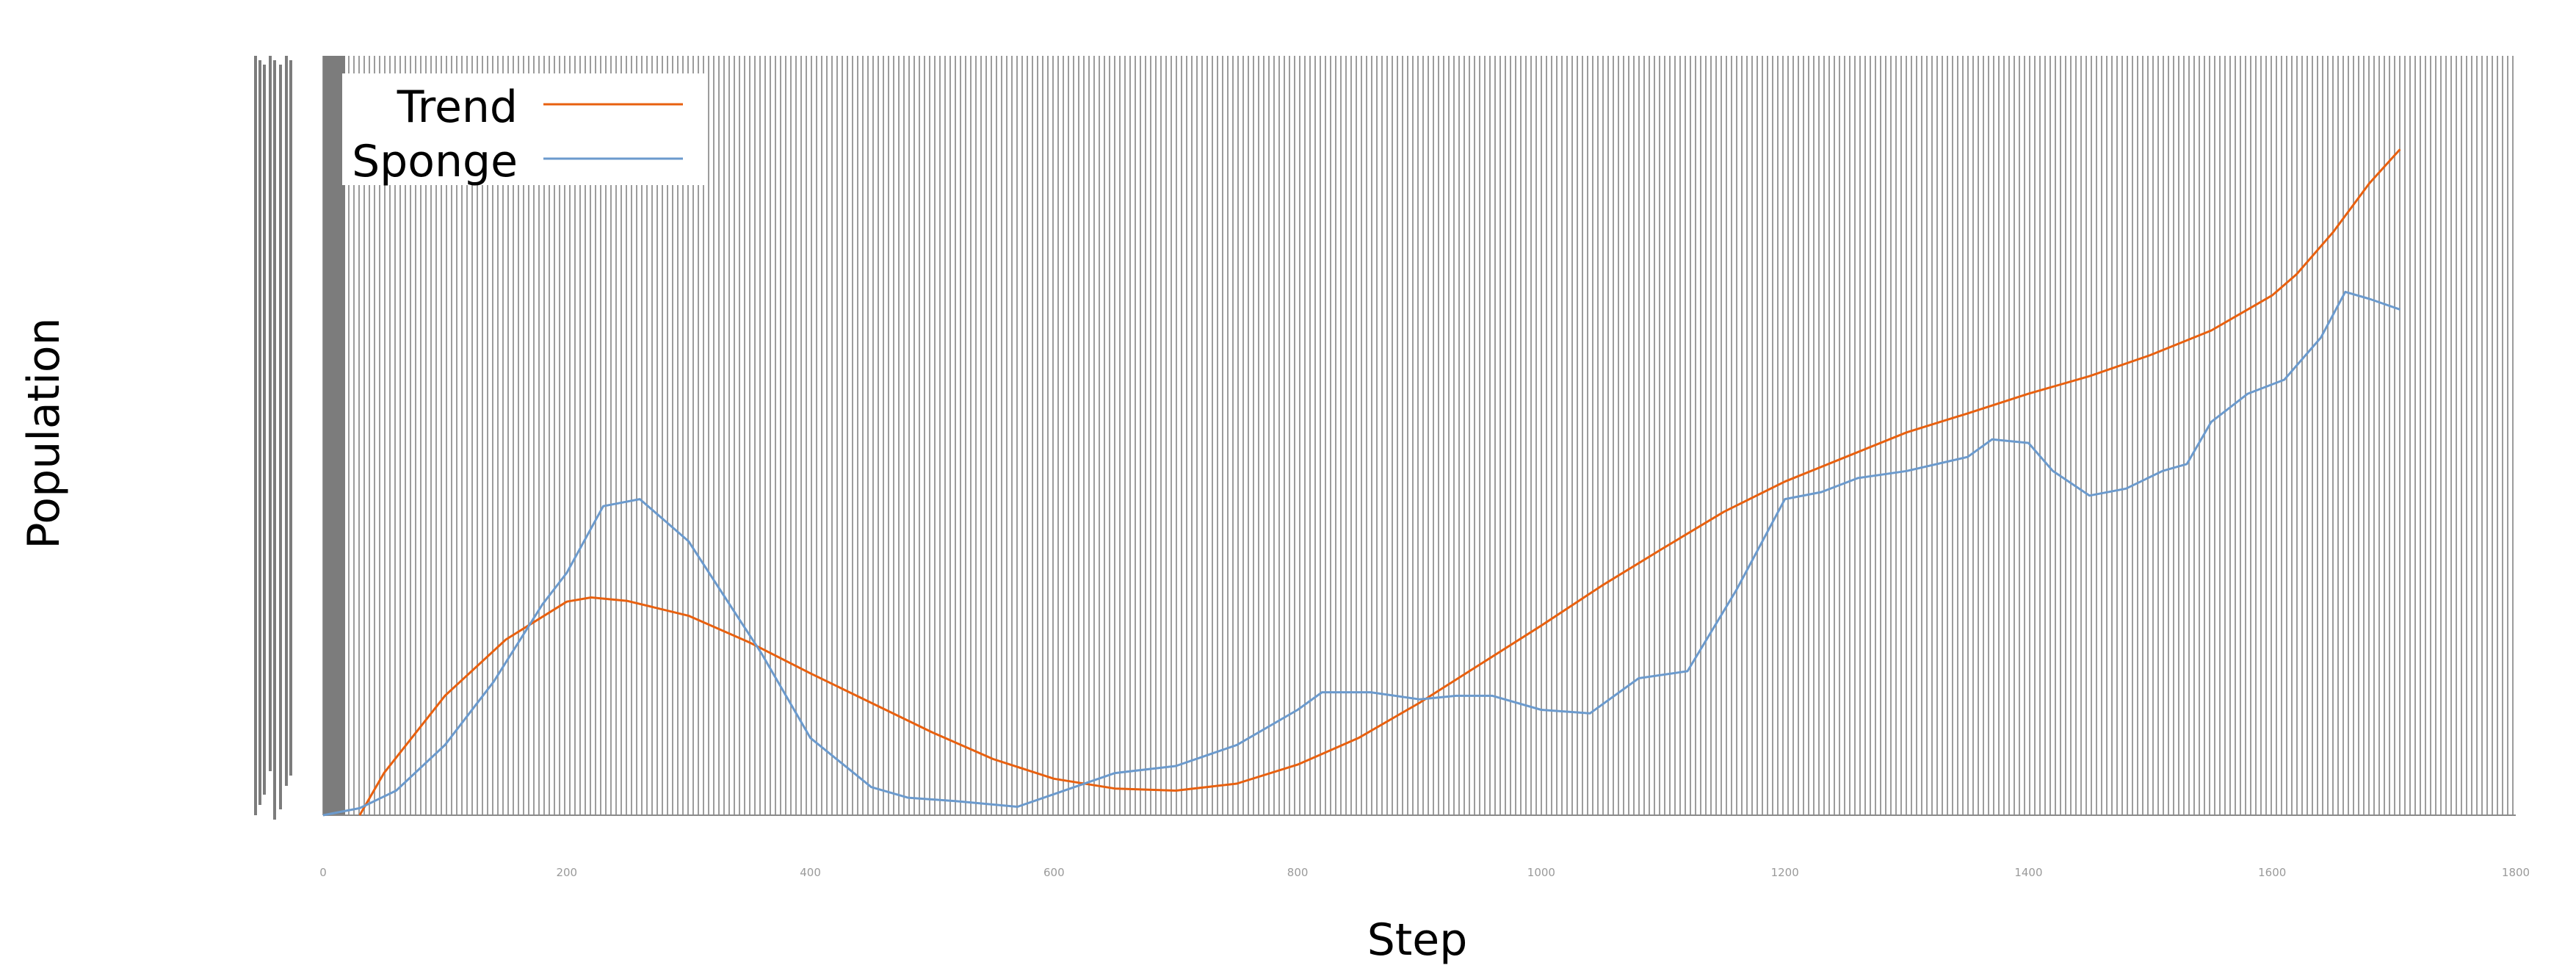 The height and width of the screenshot is (979, 2576). I want to click on x-tick-labels: 0 200 400 600 800 1000 1200 1400 1600 1800, so click(1424, 872).